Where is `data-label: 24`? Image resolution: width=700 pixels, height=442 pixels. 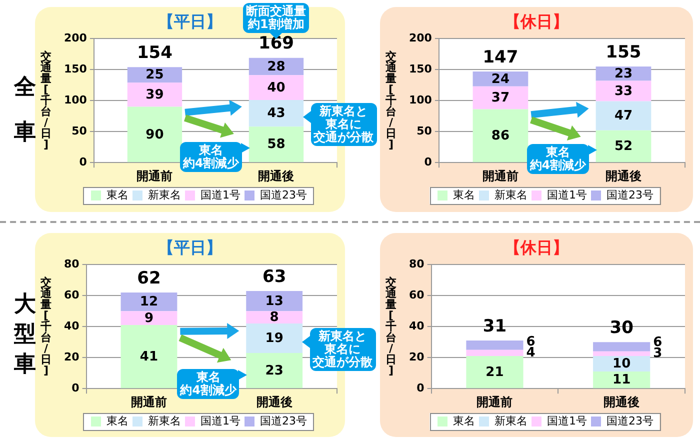
data-label: 24 is located at coordinates (500, 79).